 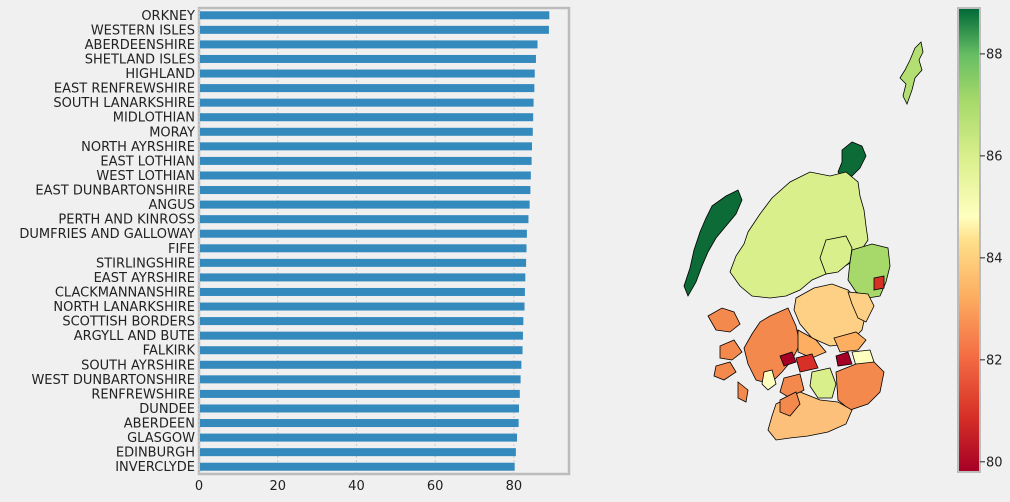 I want to click on category-label: ORKNEY, so click(x=168, y=16).